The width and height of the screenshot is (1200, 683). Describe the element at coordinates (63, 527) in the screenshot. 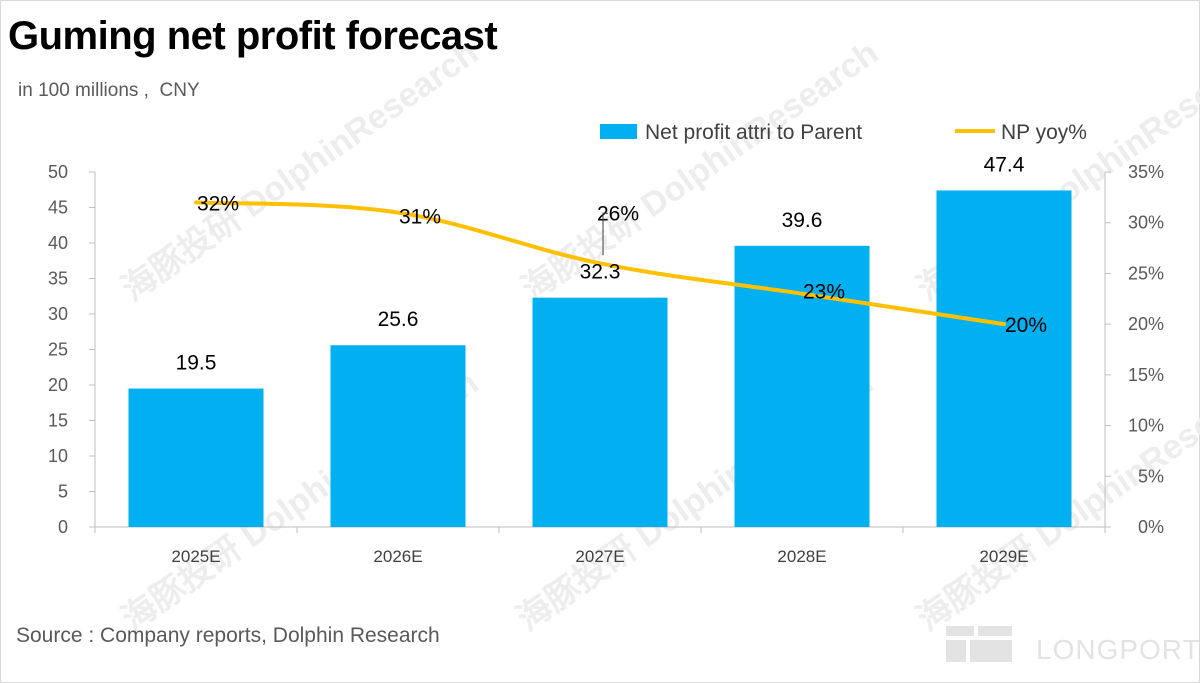

I see `y-left-tick-label: 0` at that location.